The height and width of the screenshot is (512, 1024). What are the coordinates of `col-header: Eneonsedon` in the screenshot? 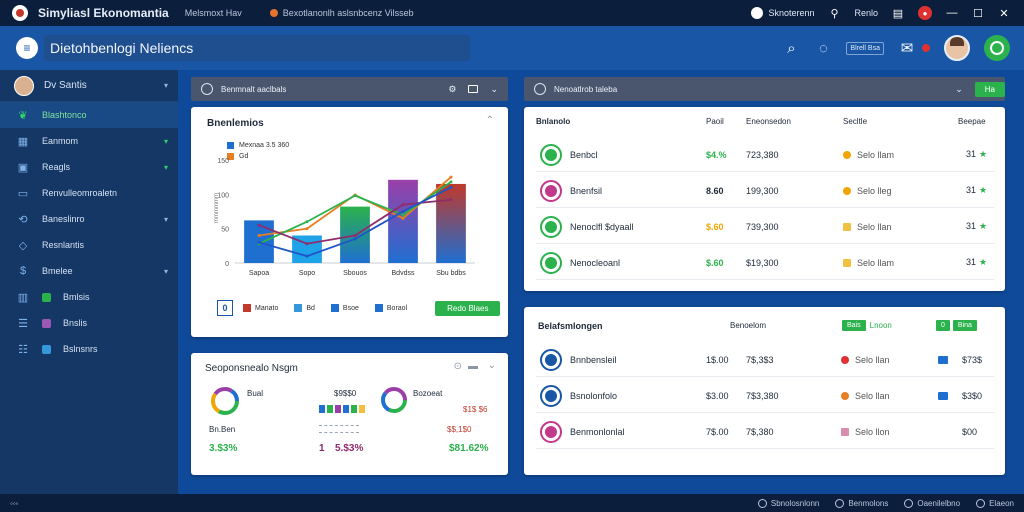 It's located at (768, 121).